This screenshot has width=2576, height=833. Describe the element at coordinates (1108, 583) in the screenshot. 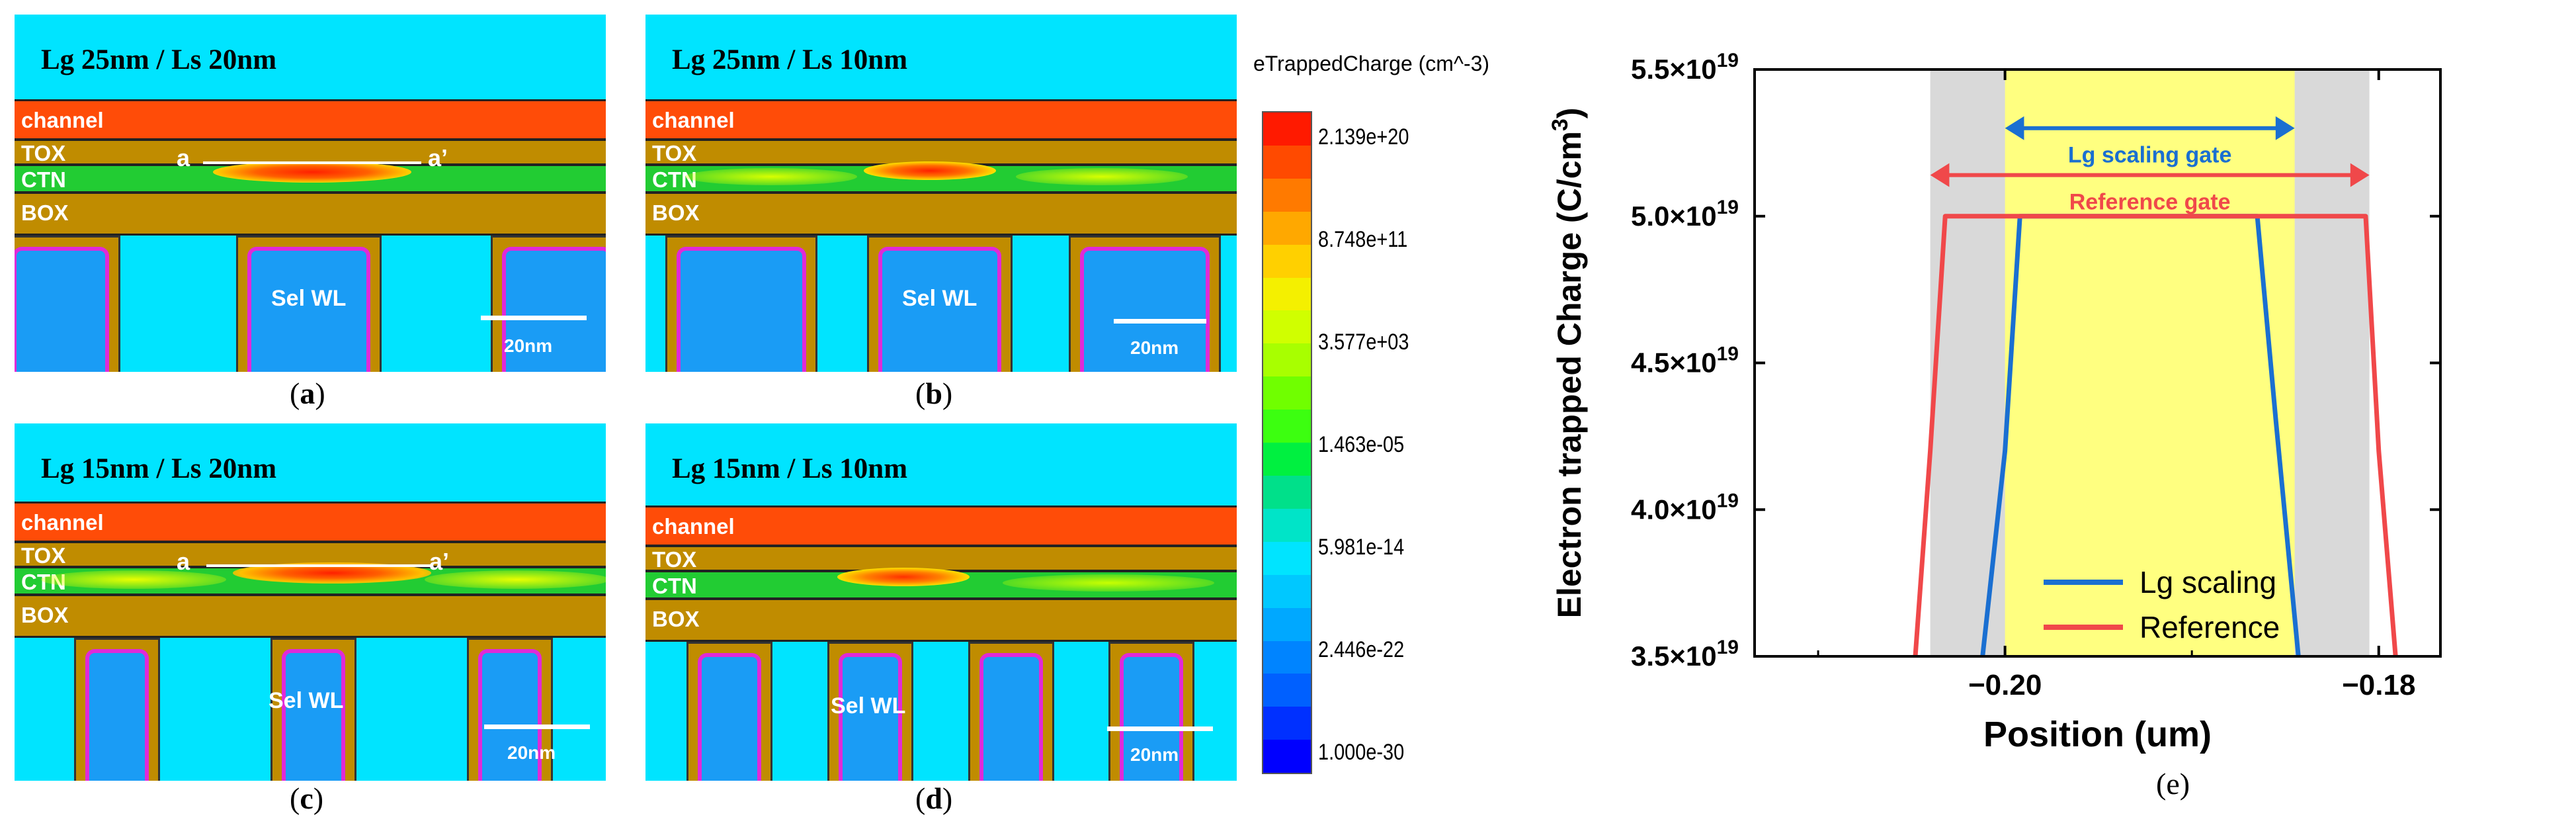

I see `trapped-charge-spread-right` at that location.